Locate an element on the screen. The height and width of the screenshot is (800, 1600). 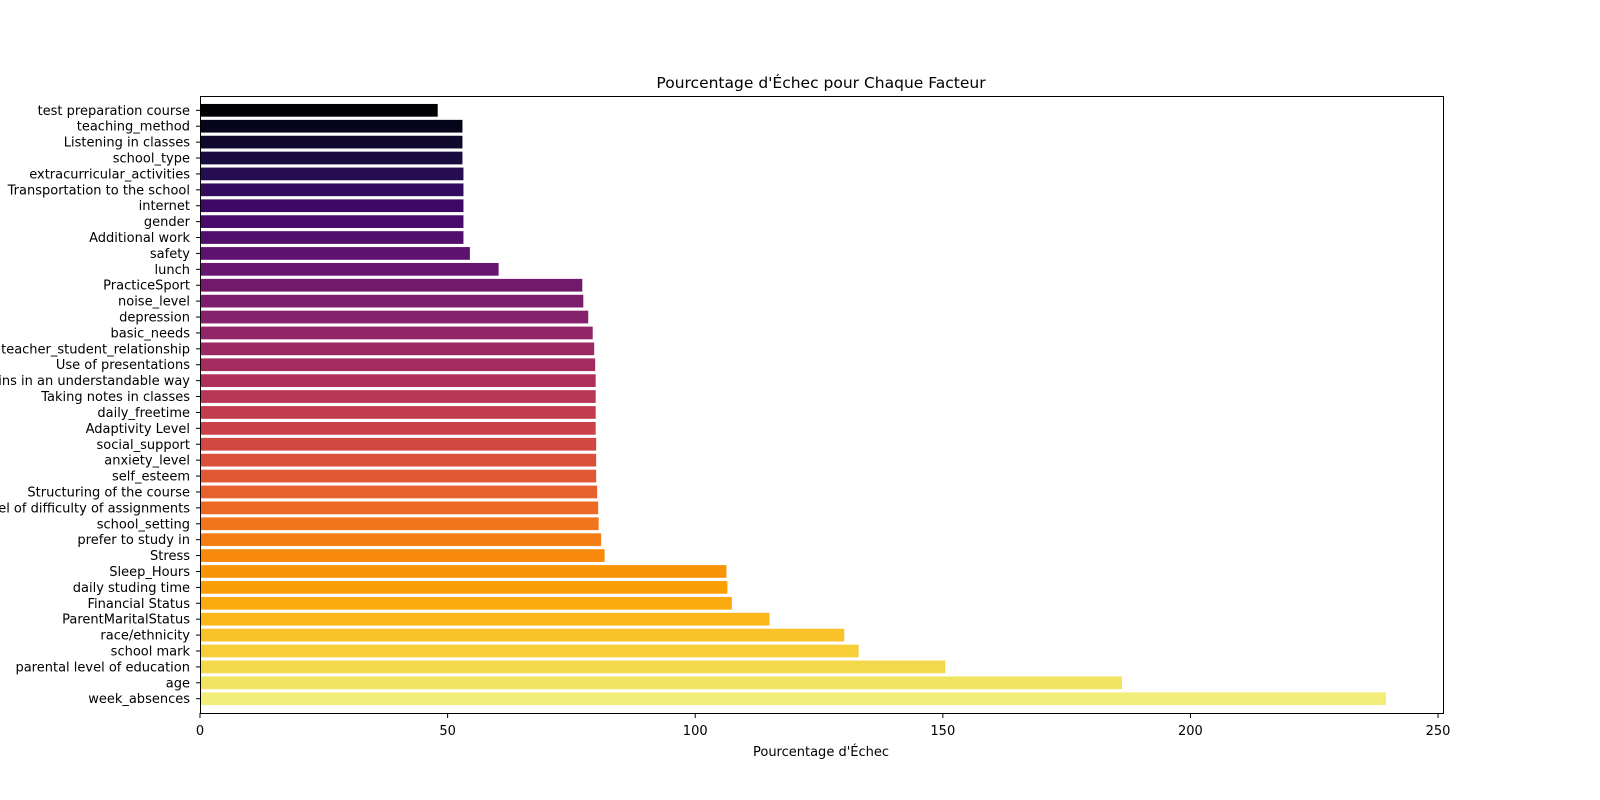
category-label: race/ethnicity is located at coordinates (145, 636).